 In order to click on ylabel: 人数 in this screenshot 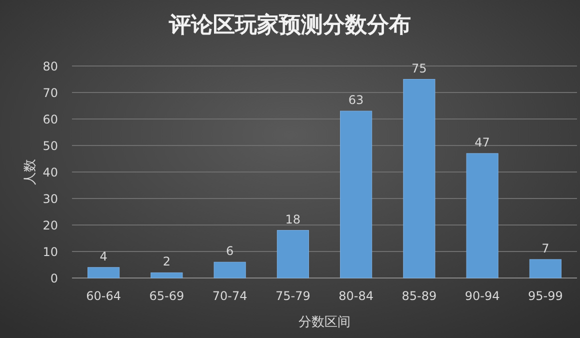, I will do `click(30, 172)`.